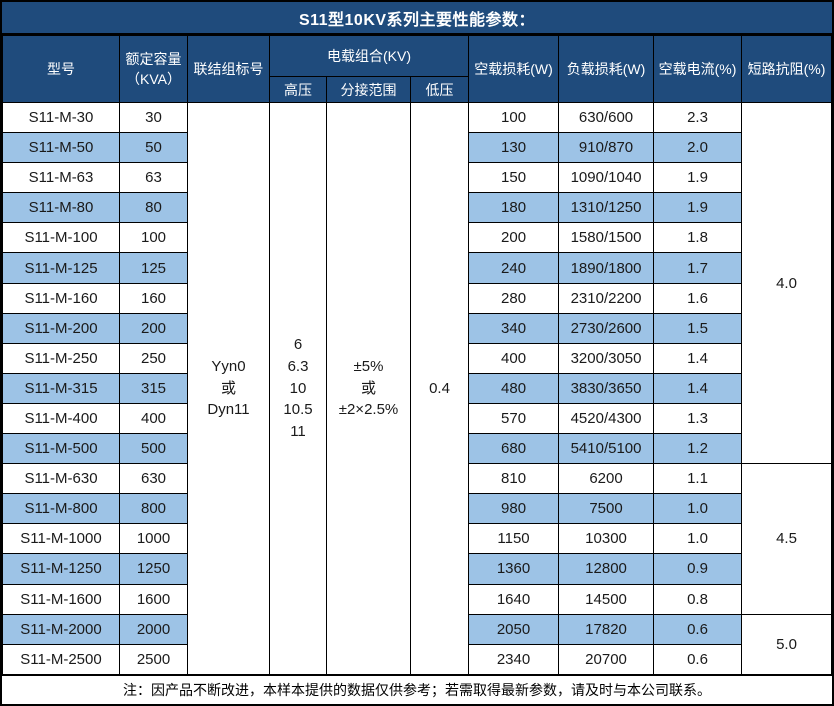 The image size is (834, 706). I want to click on capacity-cell: 400, so click(153, 418).